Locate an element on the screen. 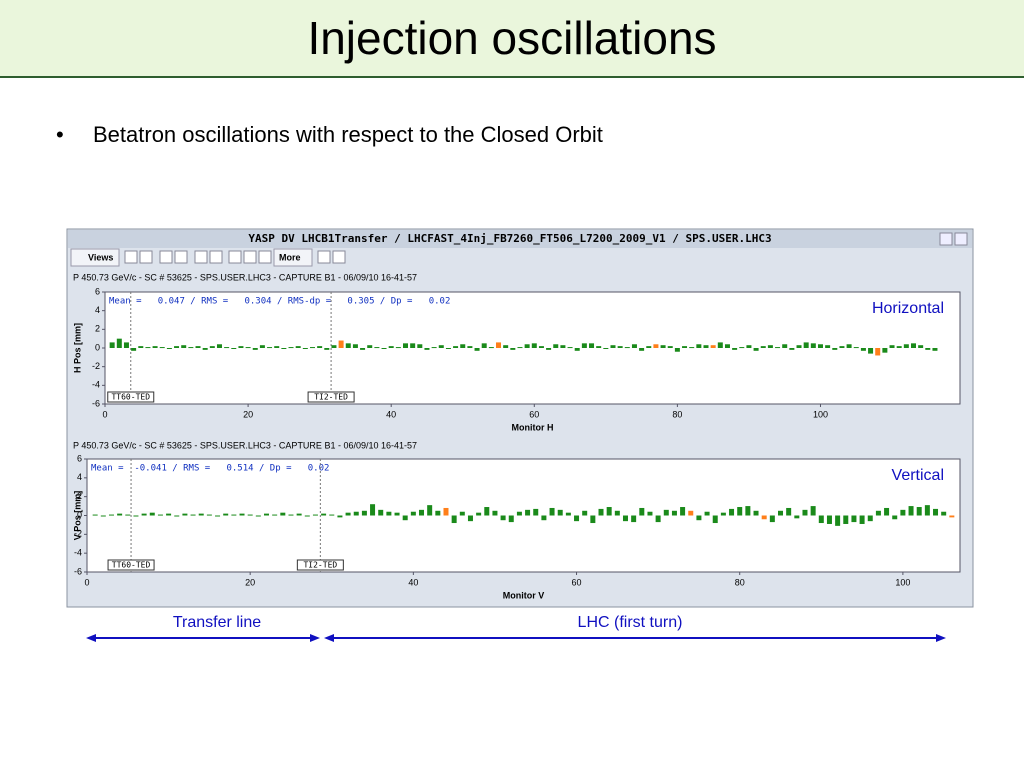 The width and height of the screenshot is (1024, 773). max-button is located at coordinates (961, 239).